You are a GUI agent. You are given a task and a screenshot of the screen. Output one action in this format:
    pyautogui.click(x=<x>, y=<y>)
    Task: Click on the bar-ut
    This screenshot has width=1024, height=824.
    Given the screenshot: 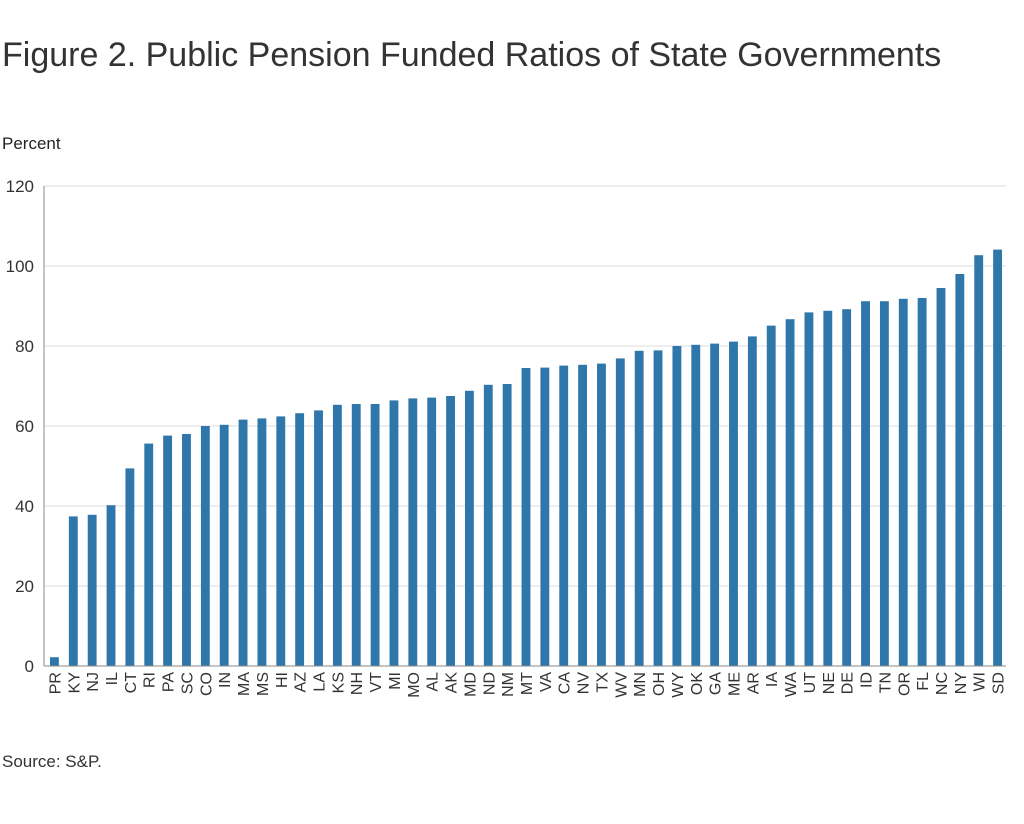 What is the action you would take?
    pyautogui.click(x=809, y=489)
    